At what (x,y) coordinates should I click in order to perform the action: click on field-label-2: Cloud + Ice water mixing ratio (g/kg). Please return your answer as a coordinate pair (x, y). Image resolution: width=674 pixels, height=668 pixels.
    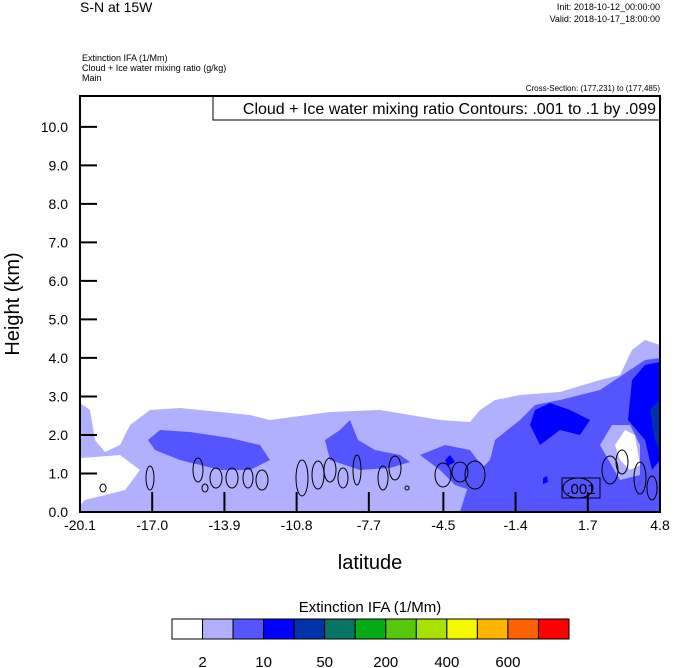
    Looking at the image, I should click on (154, 68).